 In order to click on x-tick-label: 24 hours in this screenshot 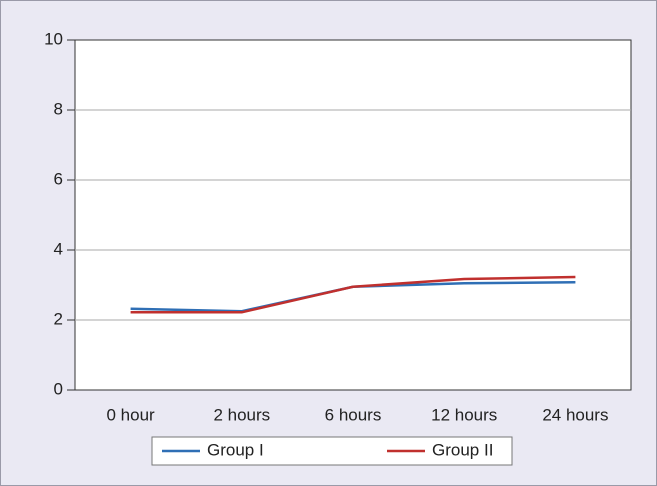, I will do `click(575, 414)`.